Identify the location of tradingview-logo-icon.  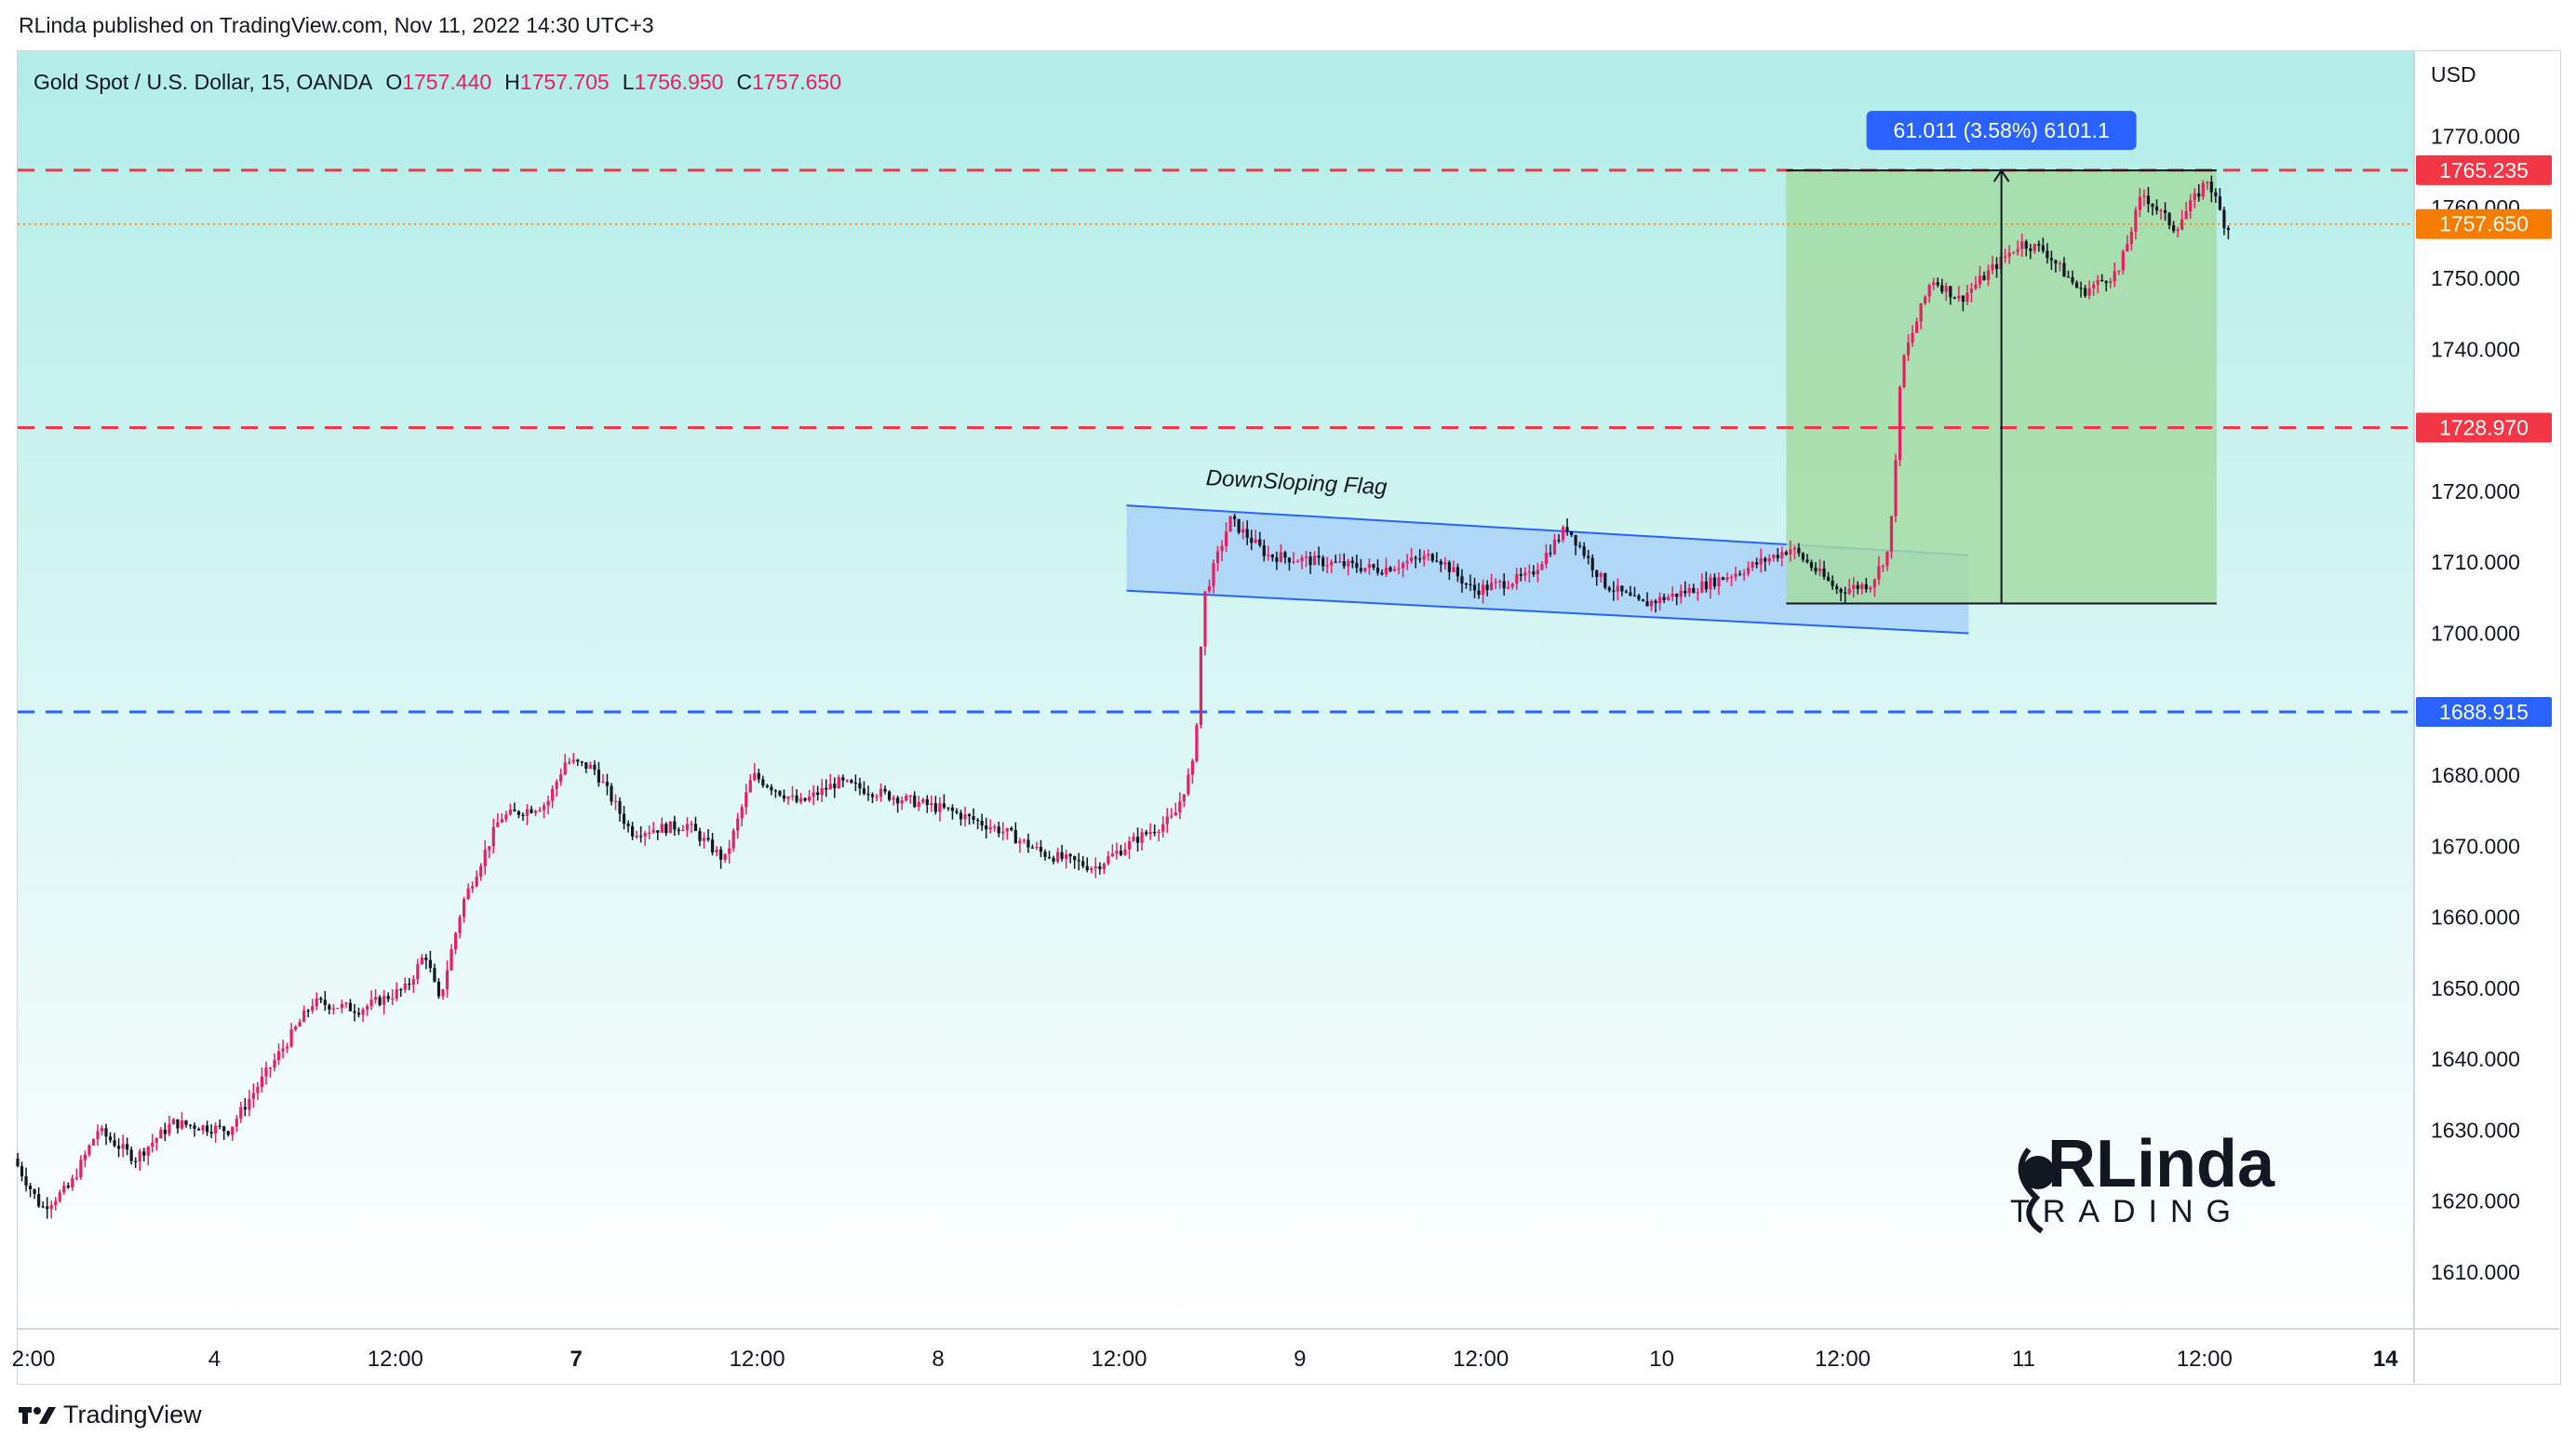
(37, 1415).